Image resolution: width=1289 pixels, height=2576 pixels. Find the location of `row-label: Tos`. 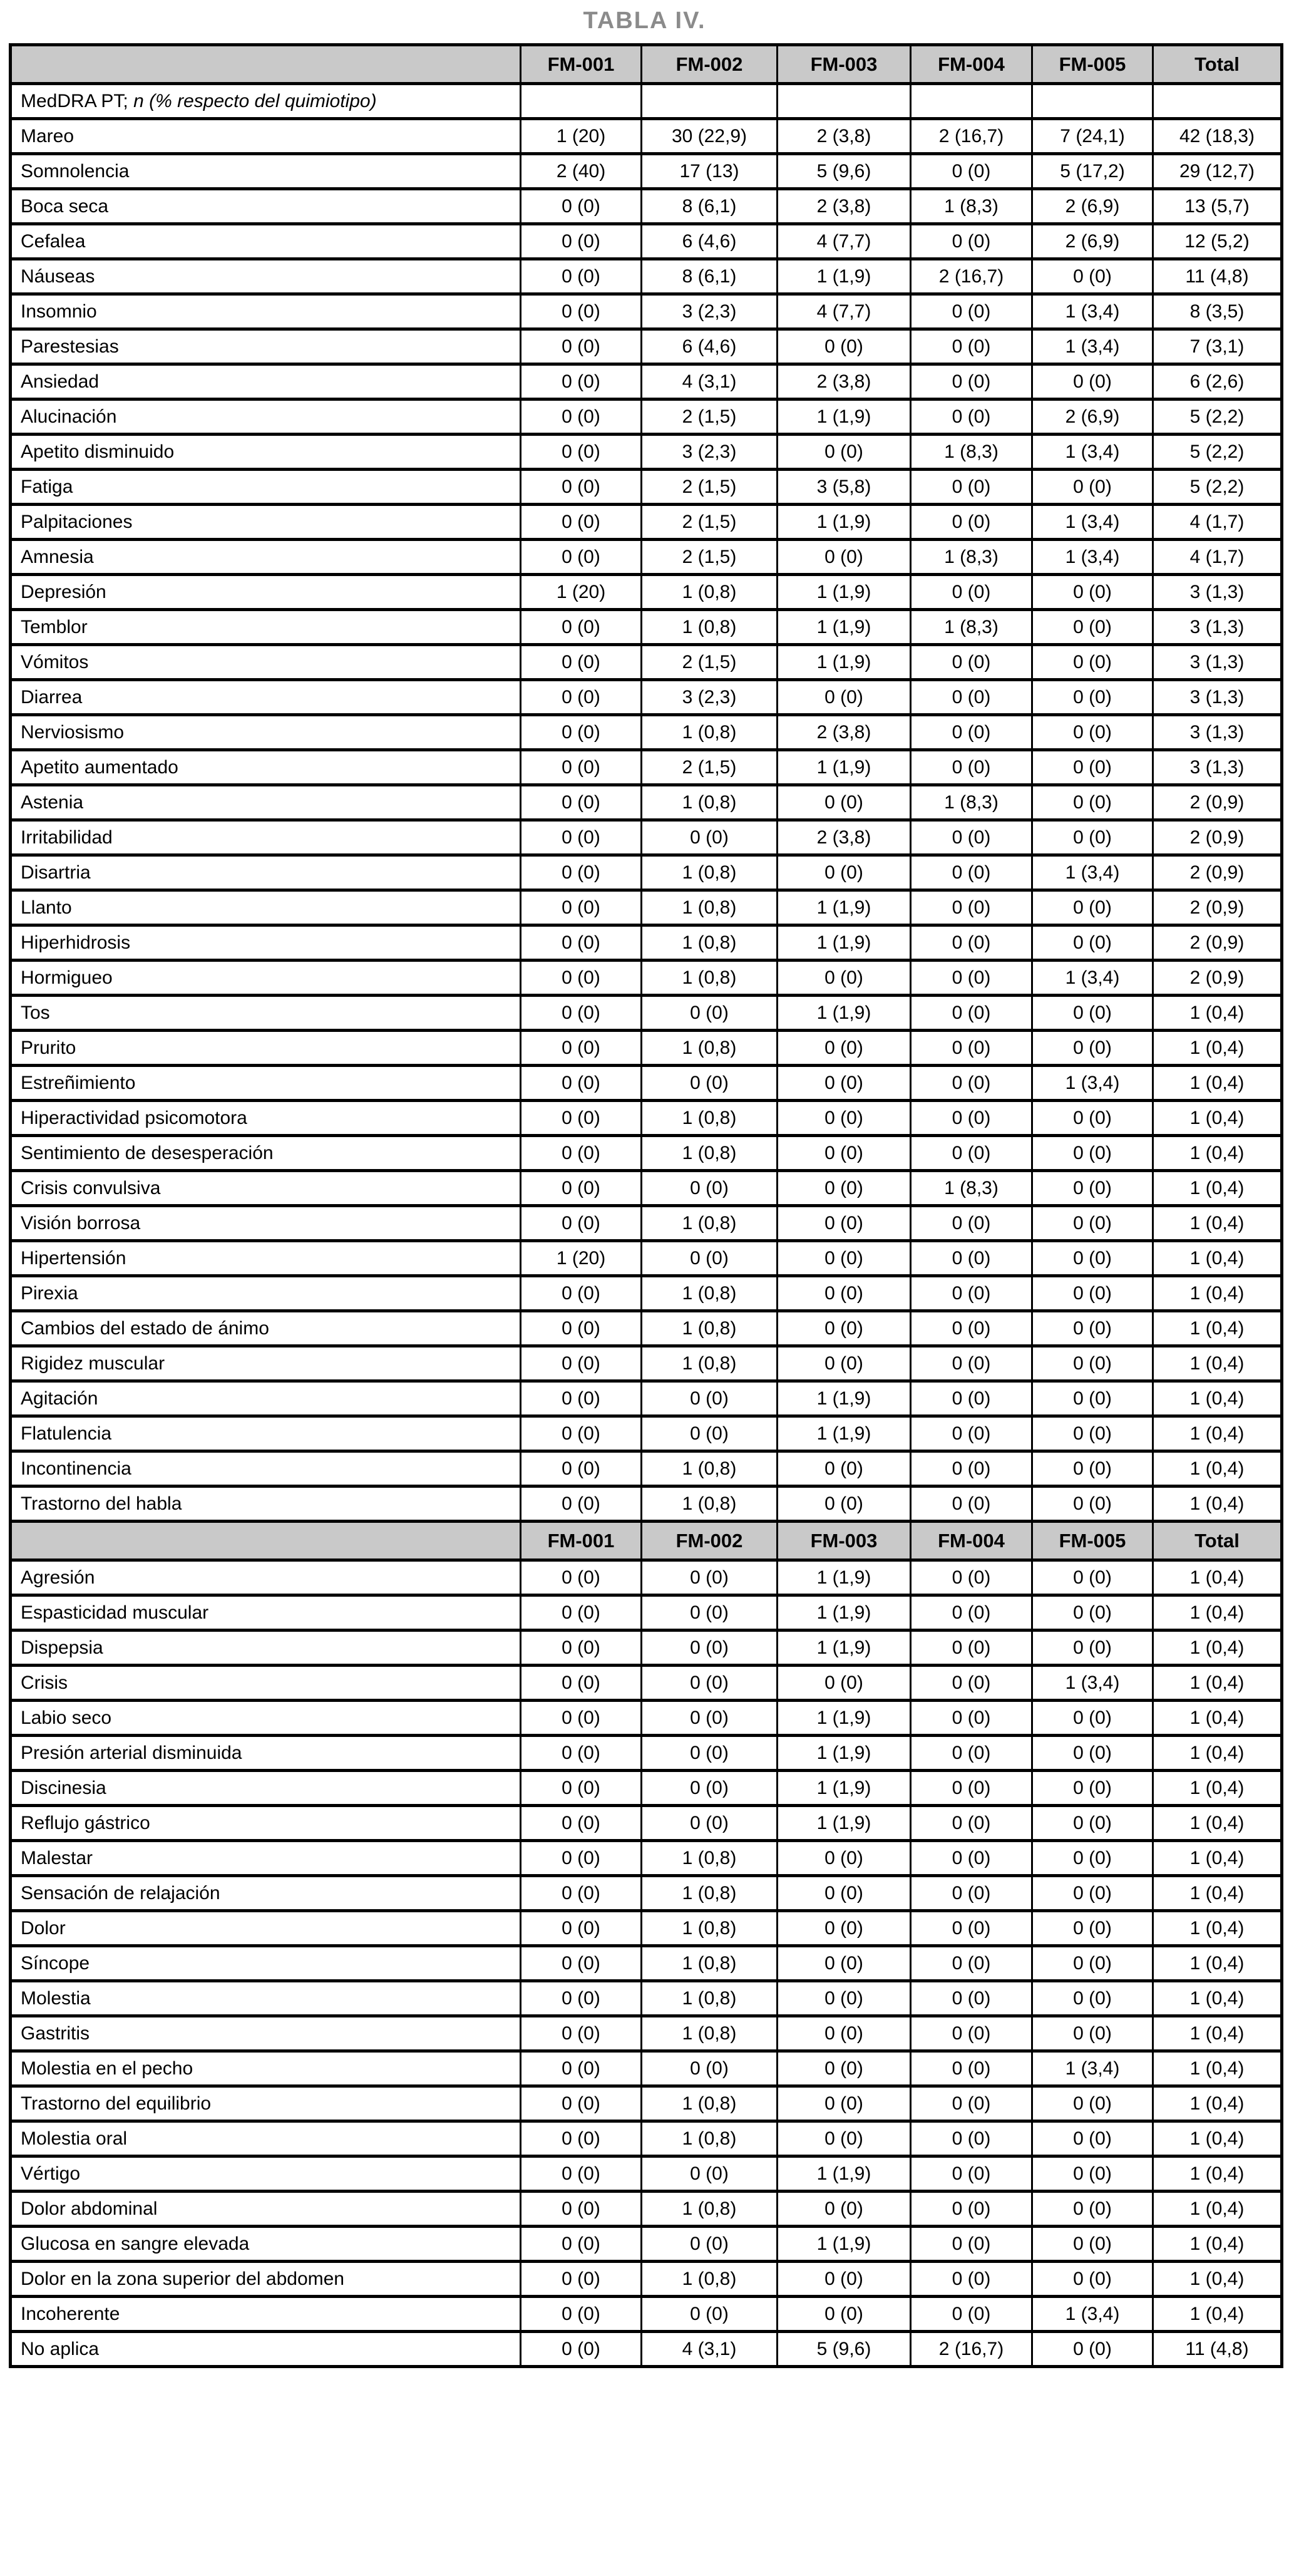

row-label: Tos is located at coordinates (265, 1013).